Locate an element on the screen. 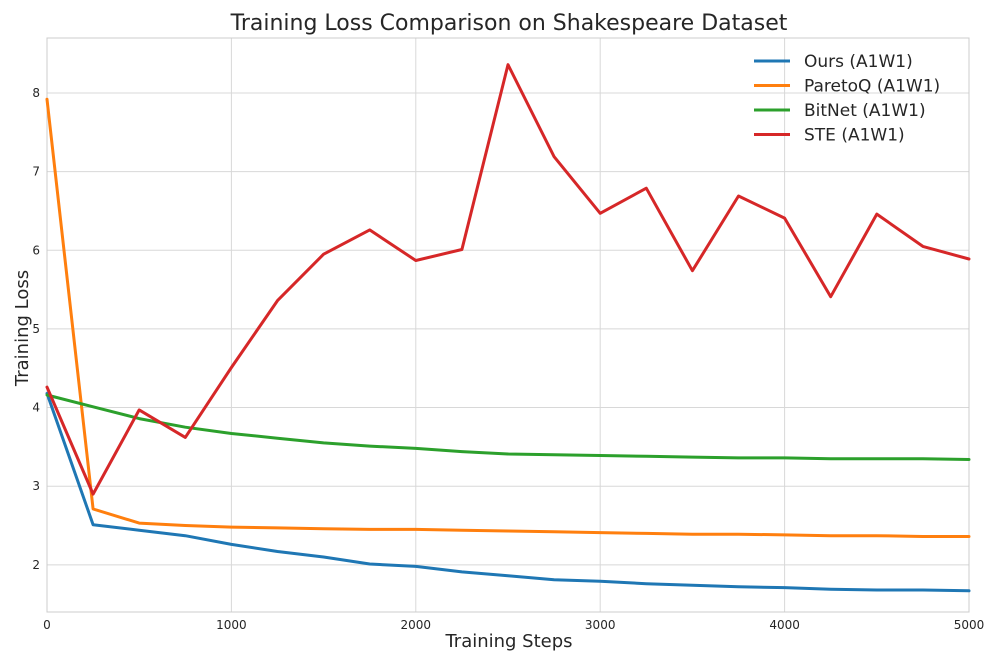  x-tick-label: 0 is located at coordinates (47, 625).